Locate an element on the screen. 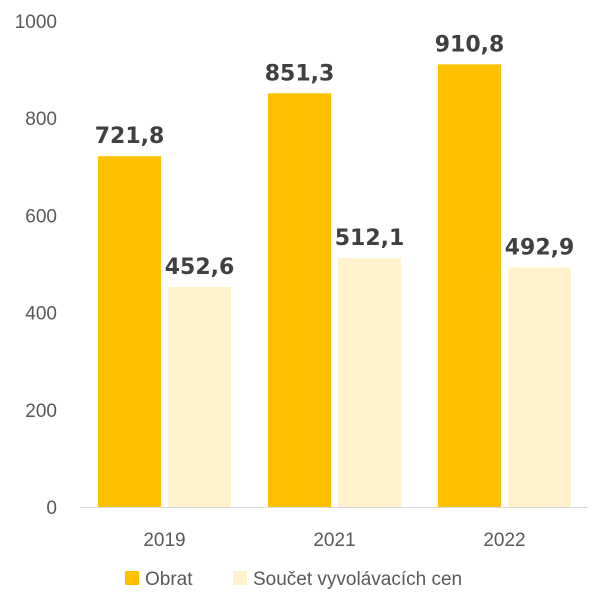 The height and width of the screenshot is (606, 605). data-label: 512,1 is located at coordinates (370, 238).